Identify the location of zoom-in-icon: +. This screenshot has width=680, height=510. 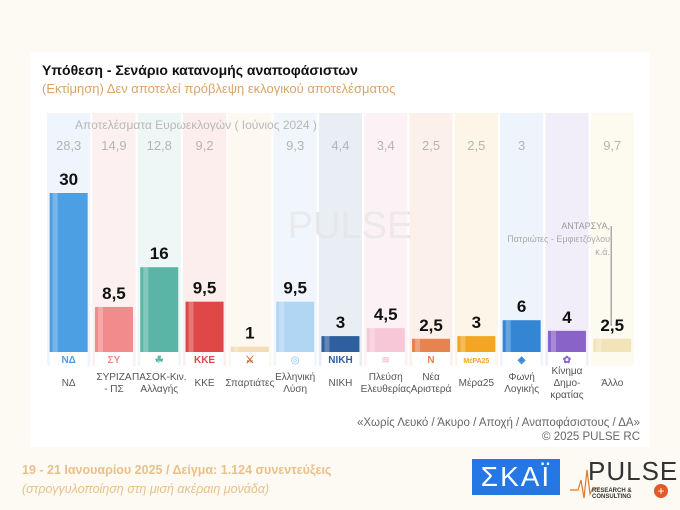
(661, 491).